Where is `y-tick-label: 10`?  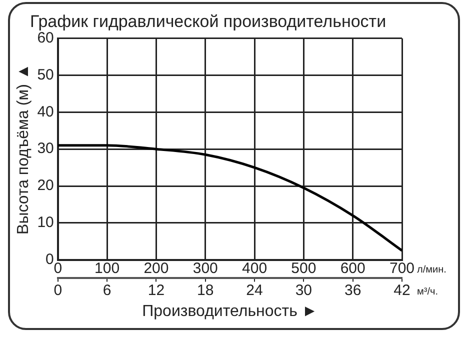 y-tick-label: 10 is located at coordinates (45, 223).